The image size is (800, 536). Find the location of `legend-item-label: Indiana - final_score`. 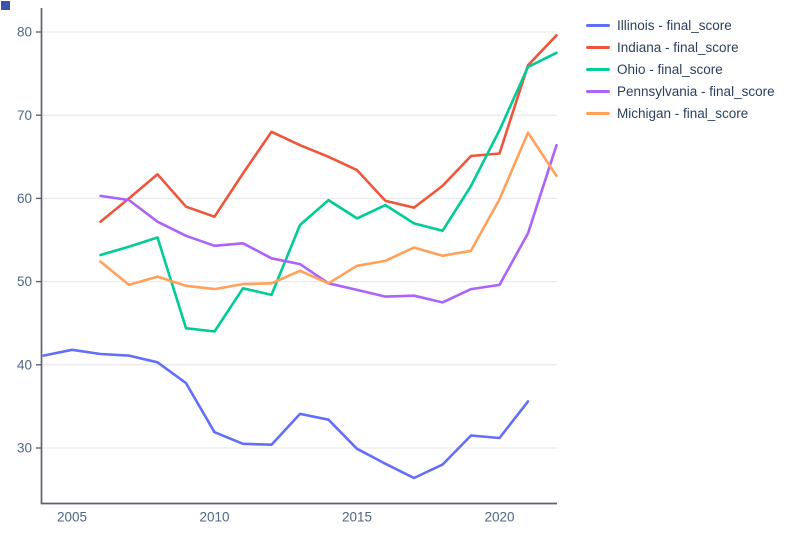

legend-item-label: Indiana - final_score is located at coordinates (678, 47).